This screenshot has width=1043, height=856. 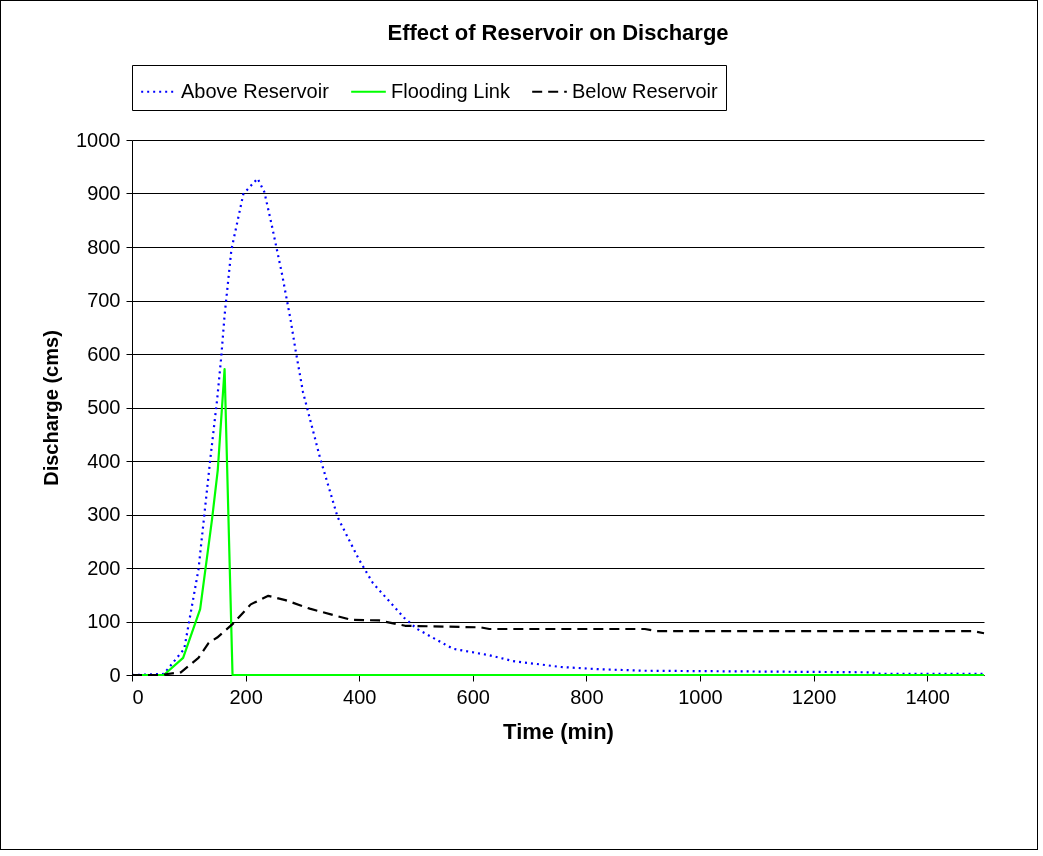 What do you see at coordinates (451, 90) in the screenshot?
I see `legend-label: Flooding Link` at bounding box center [451, 90].